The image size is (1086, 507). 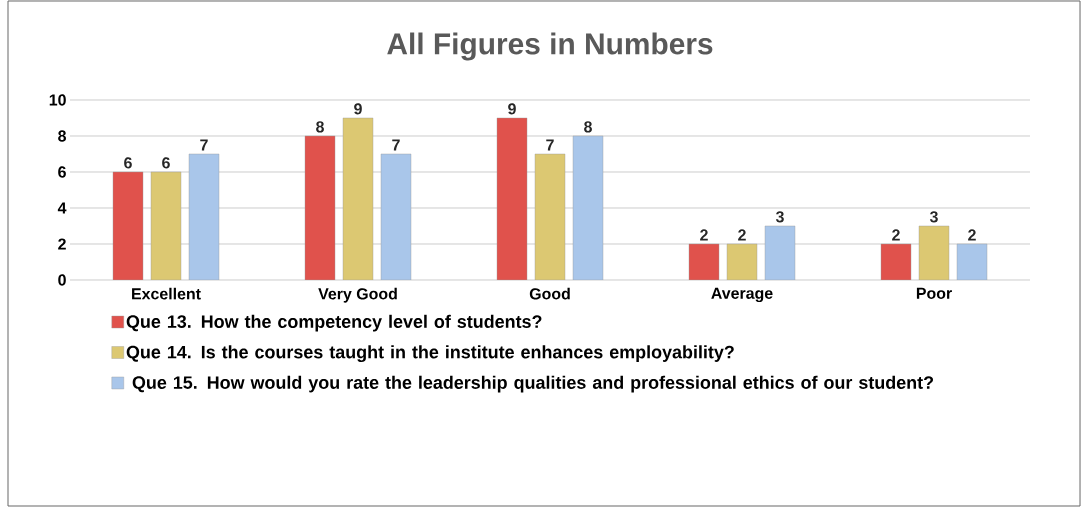 What do you see at coordinates (934, 293) in the screenshot?
I see `x-tick-label: Poor` at bounding box center [934, 293].